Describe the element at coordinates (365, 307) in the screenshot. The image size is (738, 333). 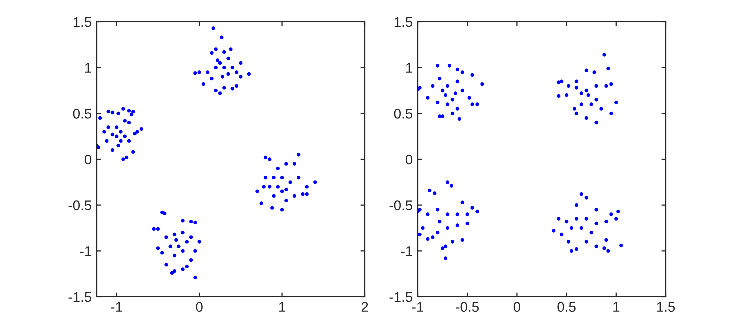
I see `x-tick-label: 2` at that location.